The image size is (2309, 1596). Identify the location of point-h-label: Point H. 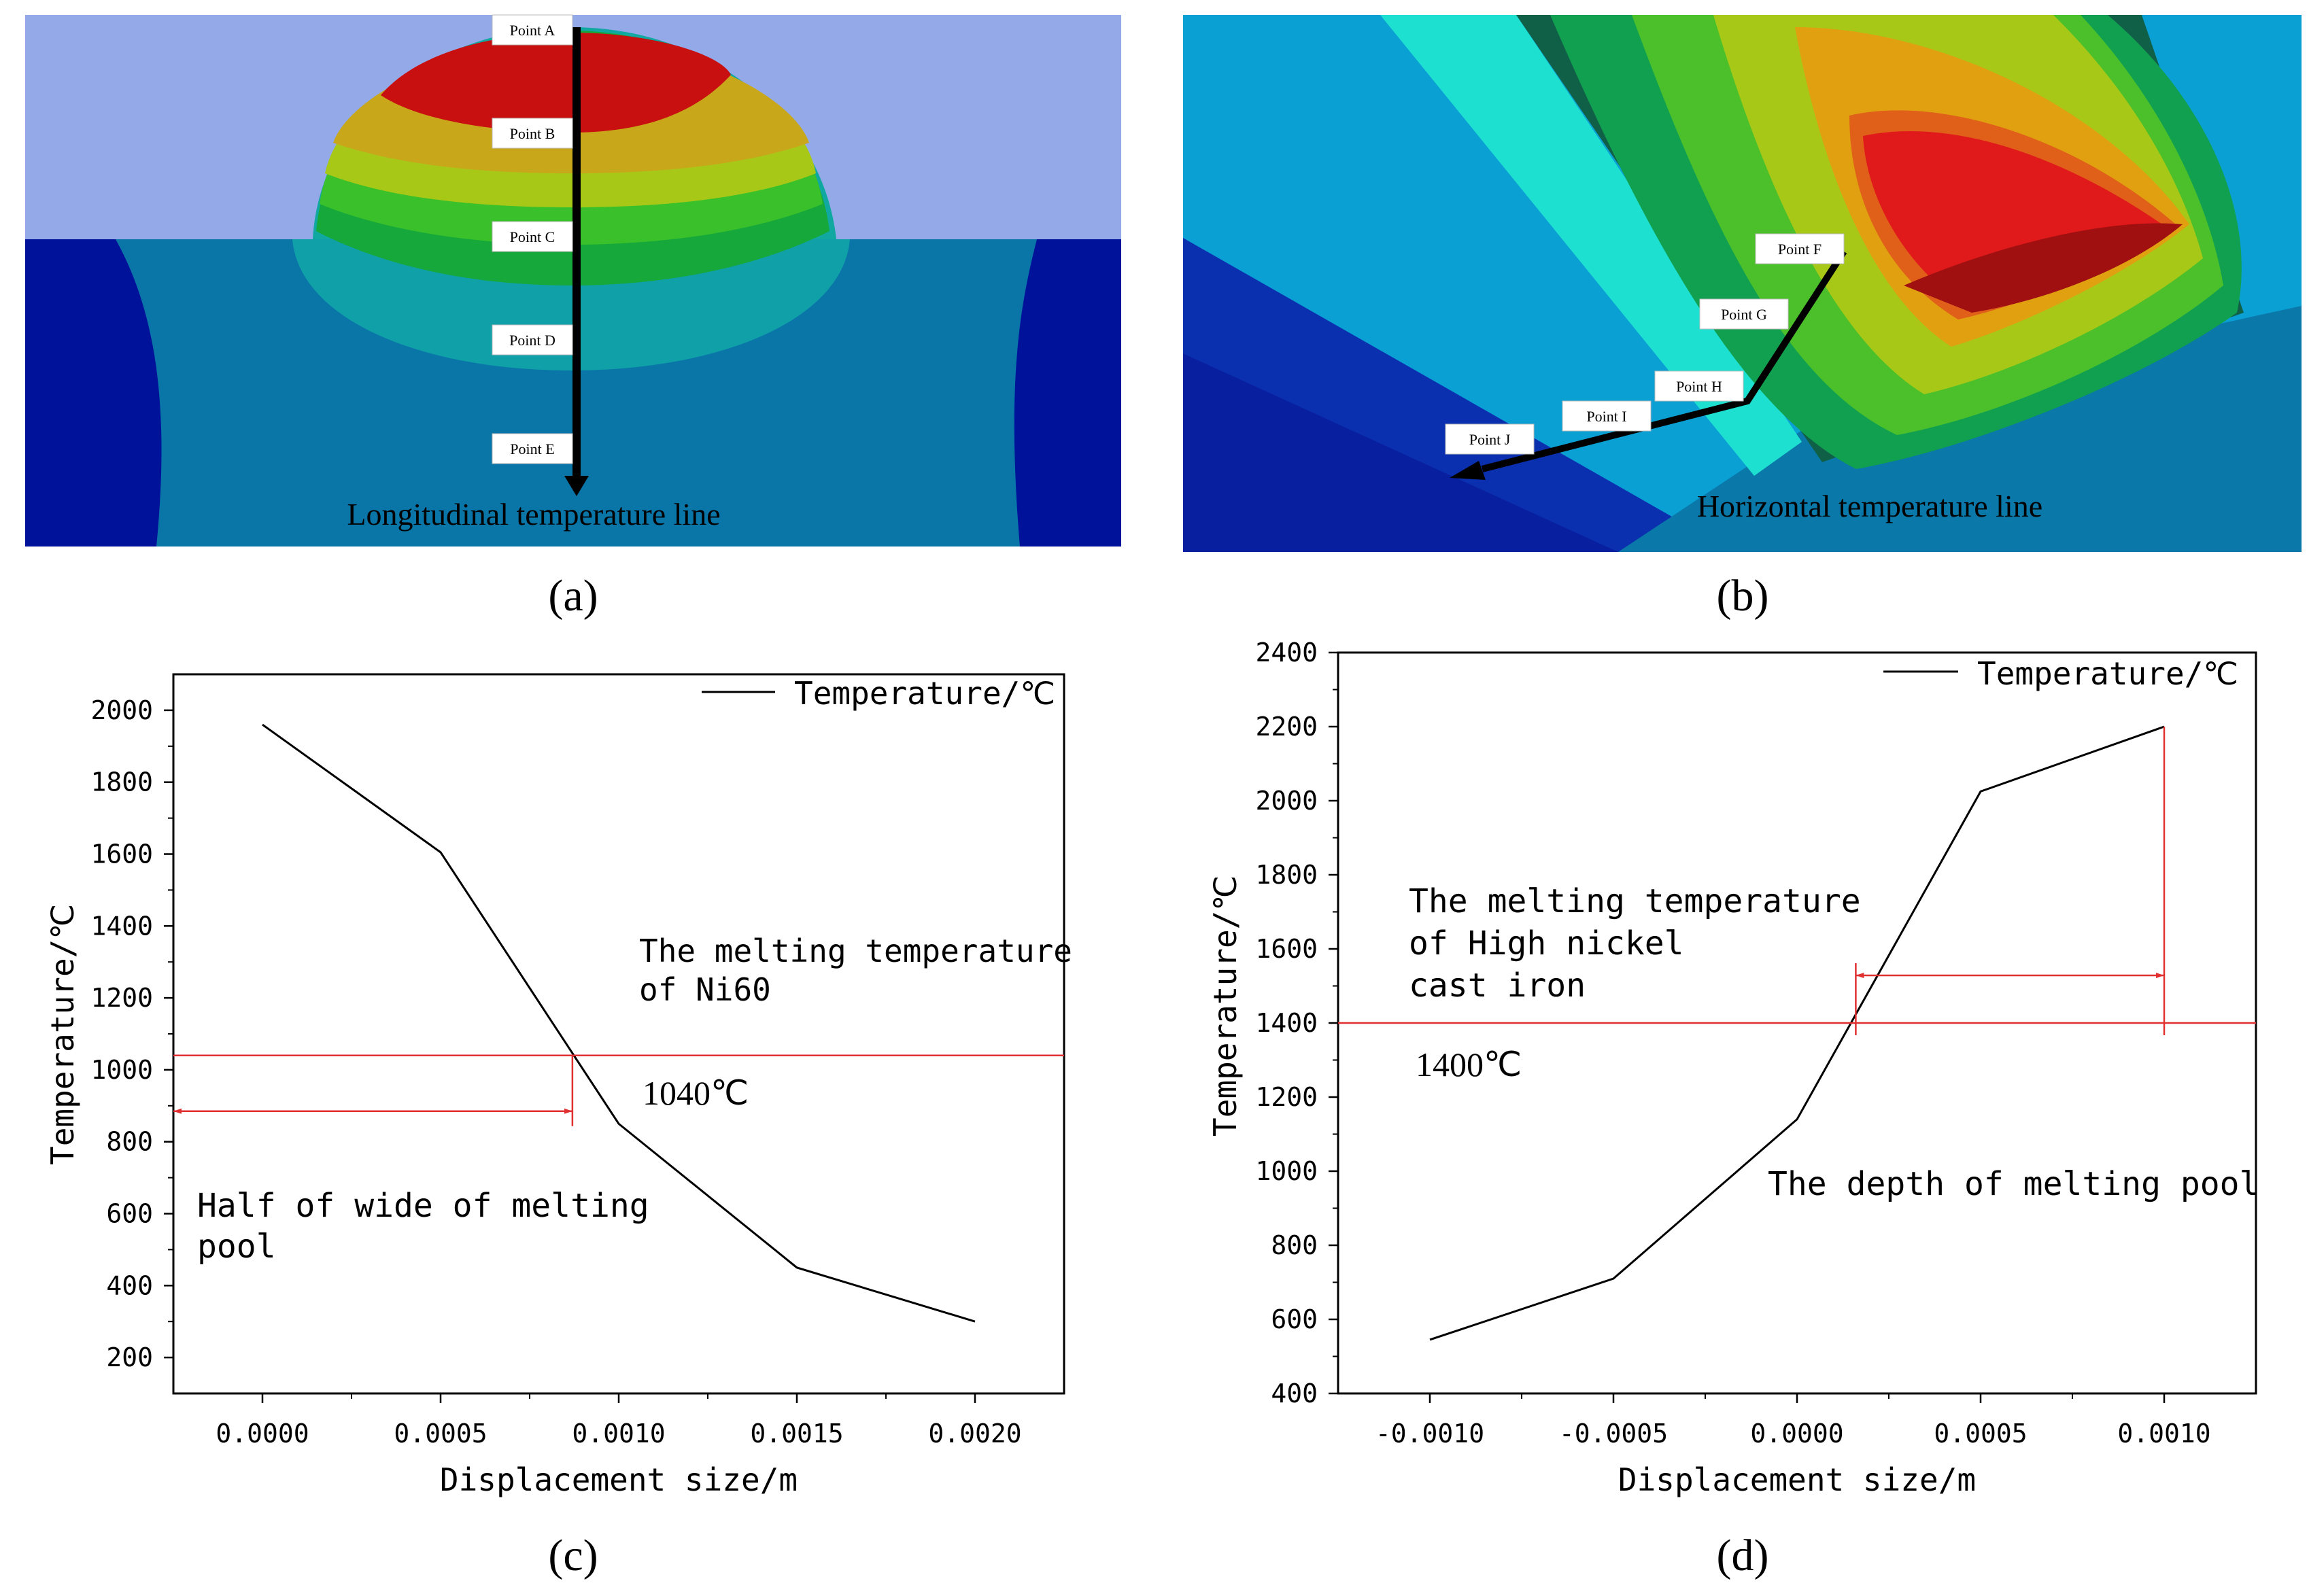
(1699, 386).